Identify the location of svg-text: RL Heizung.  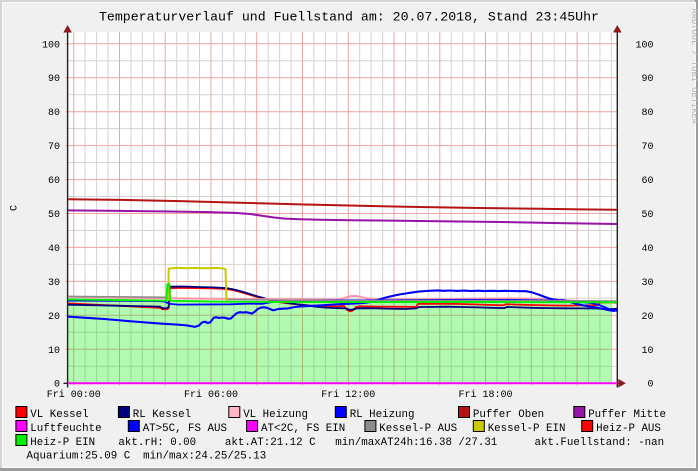
(382, 415).